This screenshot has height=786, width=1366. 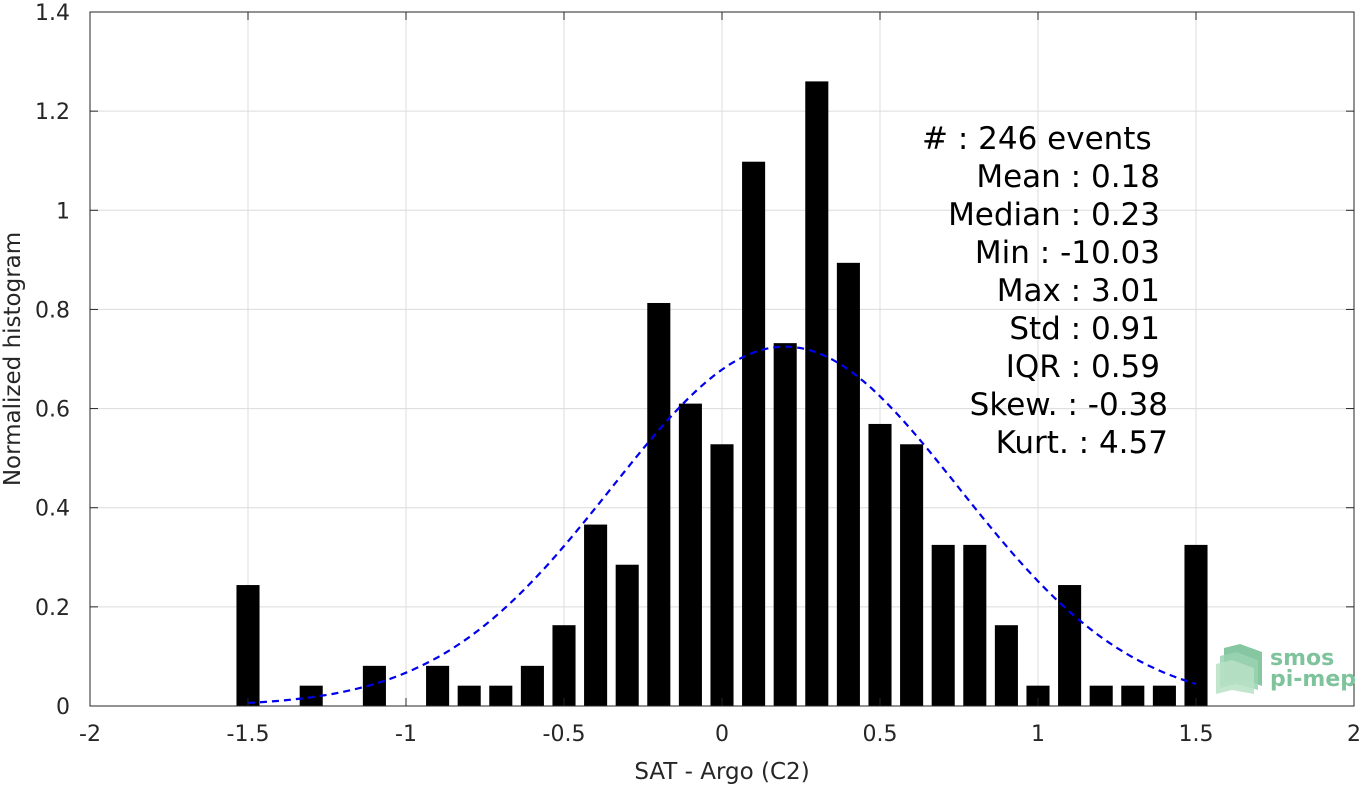 I want to click on stat-max: Max : 3.01, so click(x=1078, y=291).